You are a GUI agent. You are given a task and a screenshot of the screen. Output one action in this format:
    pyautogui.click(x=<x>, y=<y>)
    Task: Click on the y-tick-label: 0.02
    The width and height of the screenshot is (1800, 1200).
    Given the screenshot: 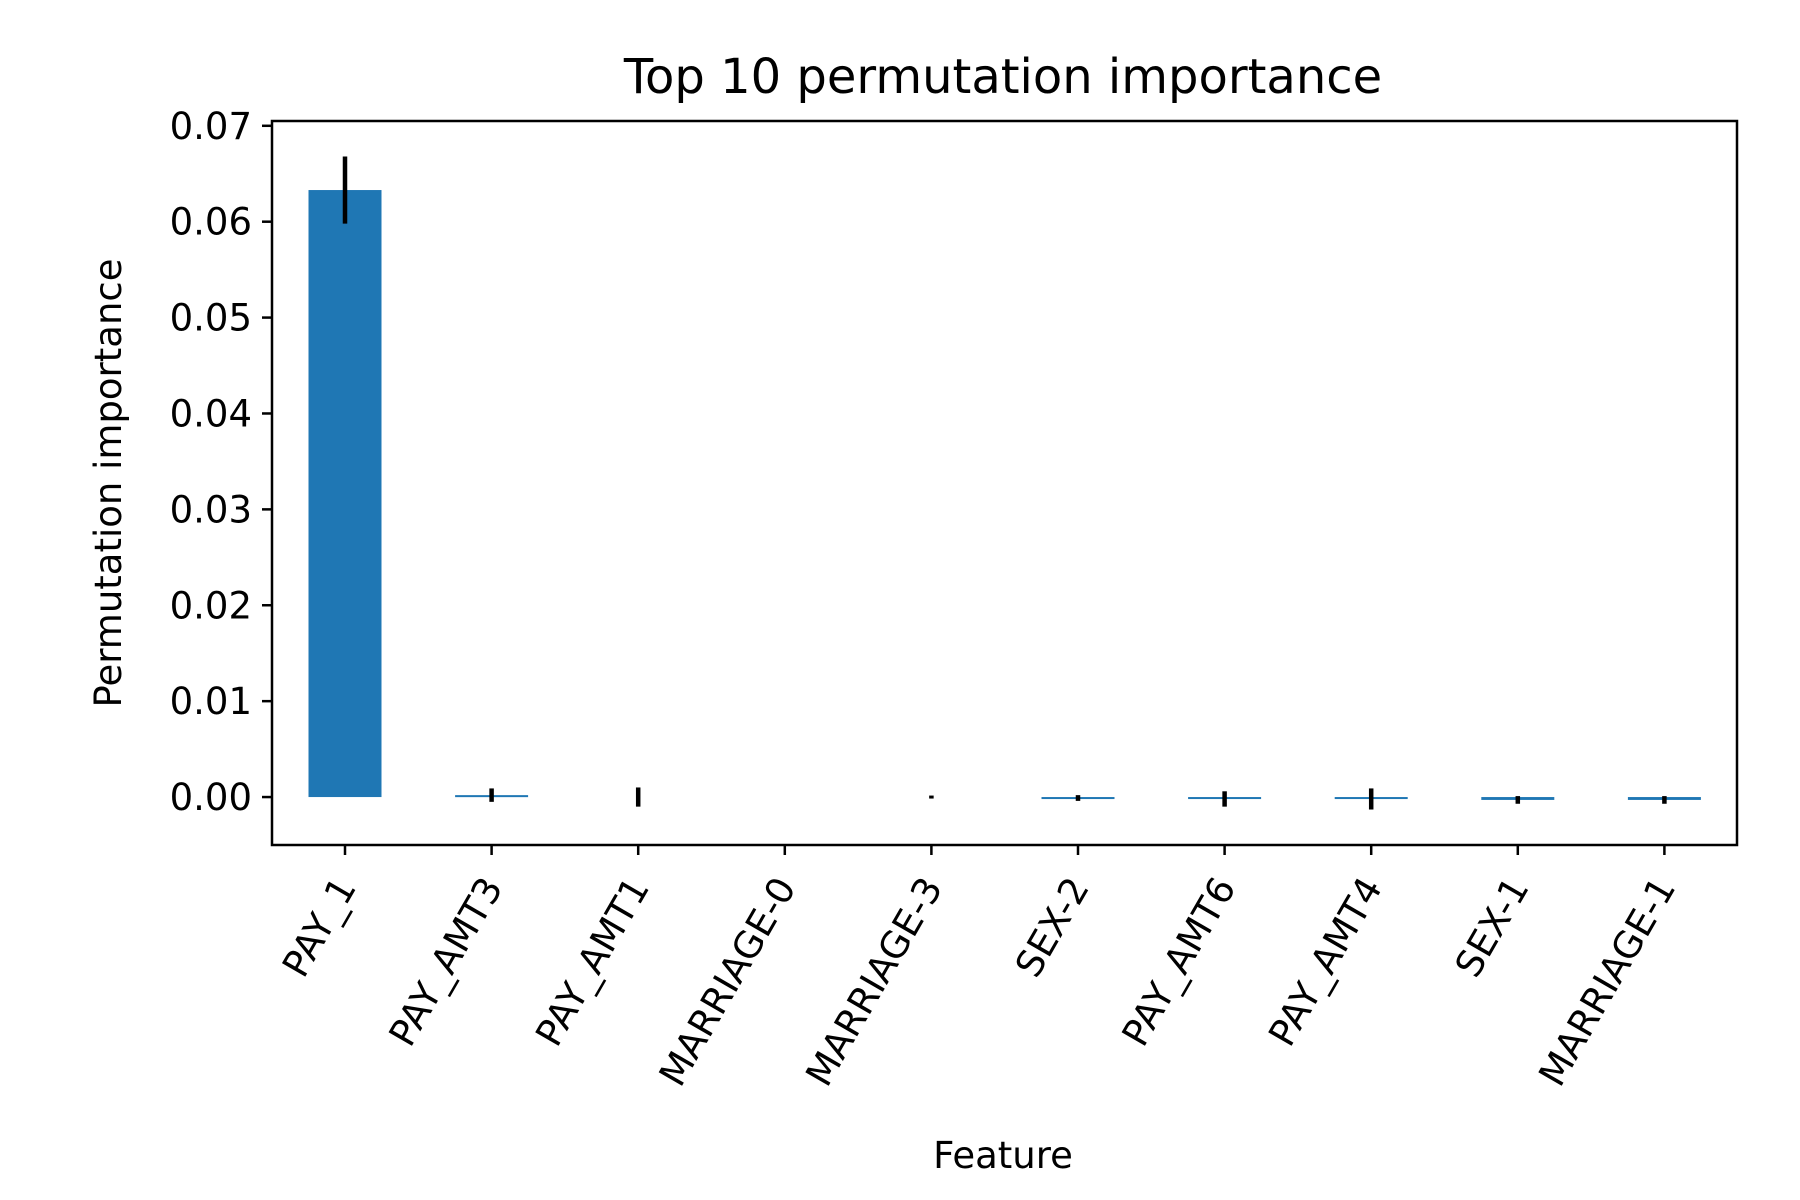 What is the action you would take?
    pyautogui.click(x=211, y=605)
    